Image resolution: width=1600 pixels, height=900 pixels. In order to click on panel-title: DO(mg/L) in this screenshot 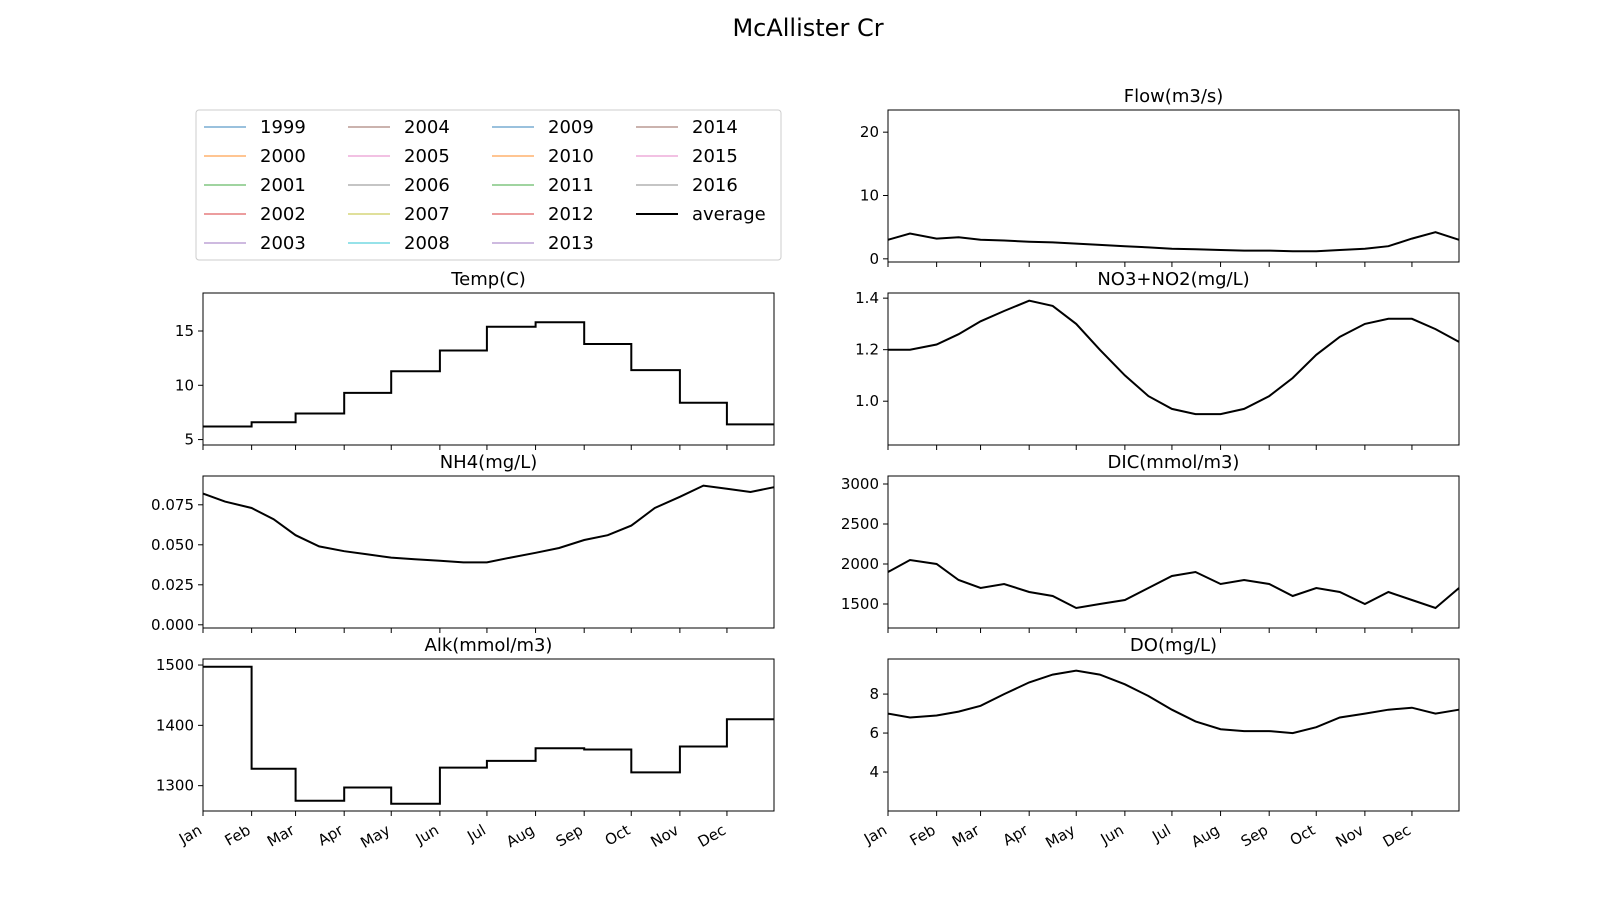, I will do `click(1173, 645)`.